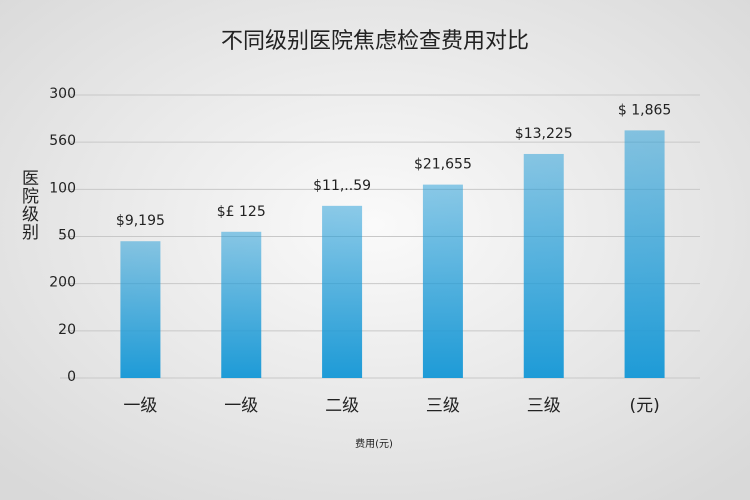 The height and width of the screenshot is (500, 750). I want to click on bar-annotation: $21,655, so click(443, 165).